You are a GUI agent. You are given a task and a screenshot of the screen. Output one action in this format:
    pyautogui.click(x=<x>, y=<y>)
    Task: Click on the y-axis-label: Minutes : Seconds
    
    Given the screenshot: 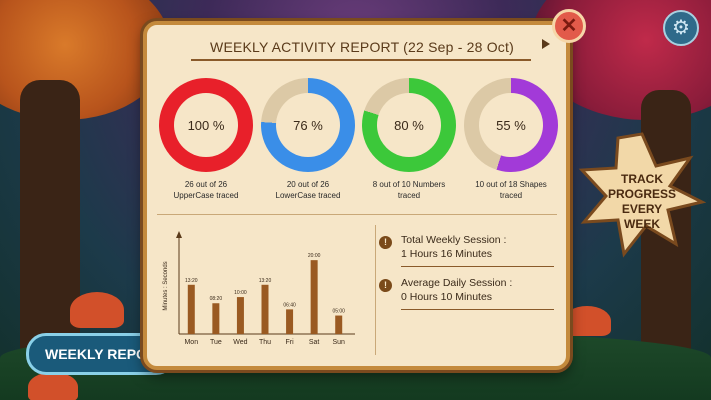 What is the action you would take?
    pyautogui.click(x=166, y=285)
    